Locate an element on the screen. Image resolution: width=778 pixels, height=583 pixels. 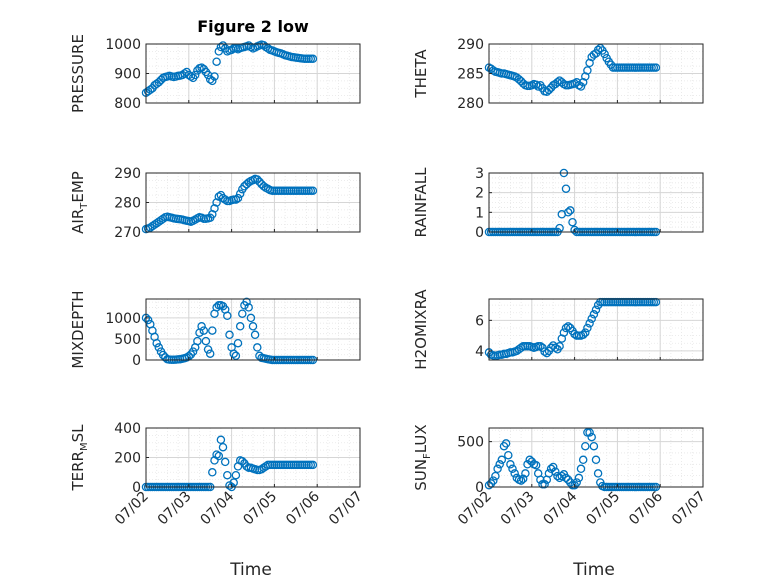
y-tick-label: 290 is located at coordinates (127, 174).